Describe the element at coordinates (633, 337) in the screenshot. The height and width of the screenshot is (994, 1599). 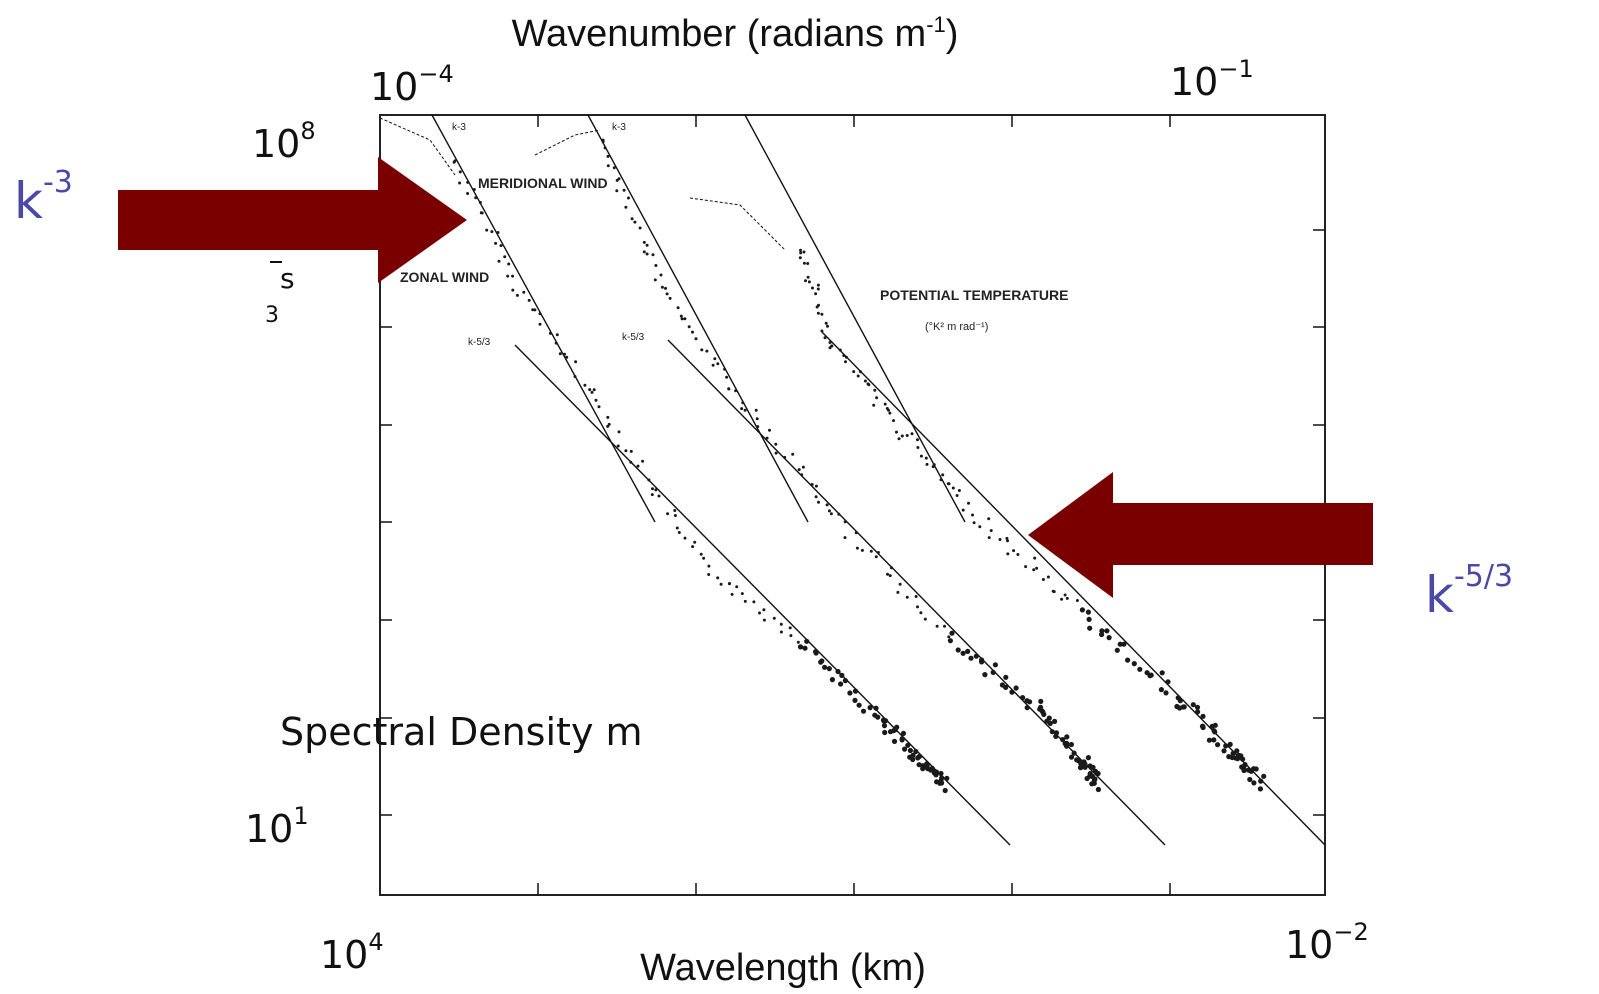
I see `slope-label-k53-meridional: k-5/3` at that location.